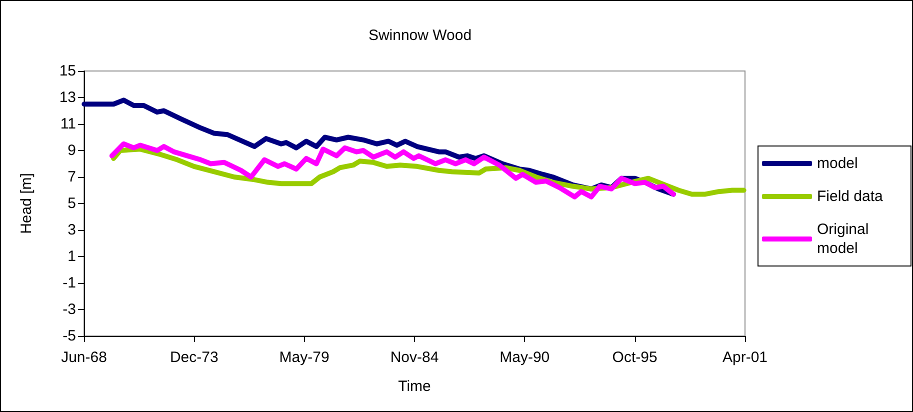 This screenshot has height=412, width=913. I want to click on y-tick-label: 1, so click(72, 256).